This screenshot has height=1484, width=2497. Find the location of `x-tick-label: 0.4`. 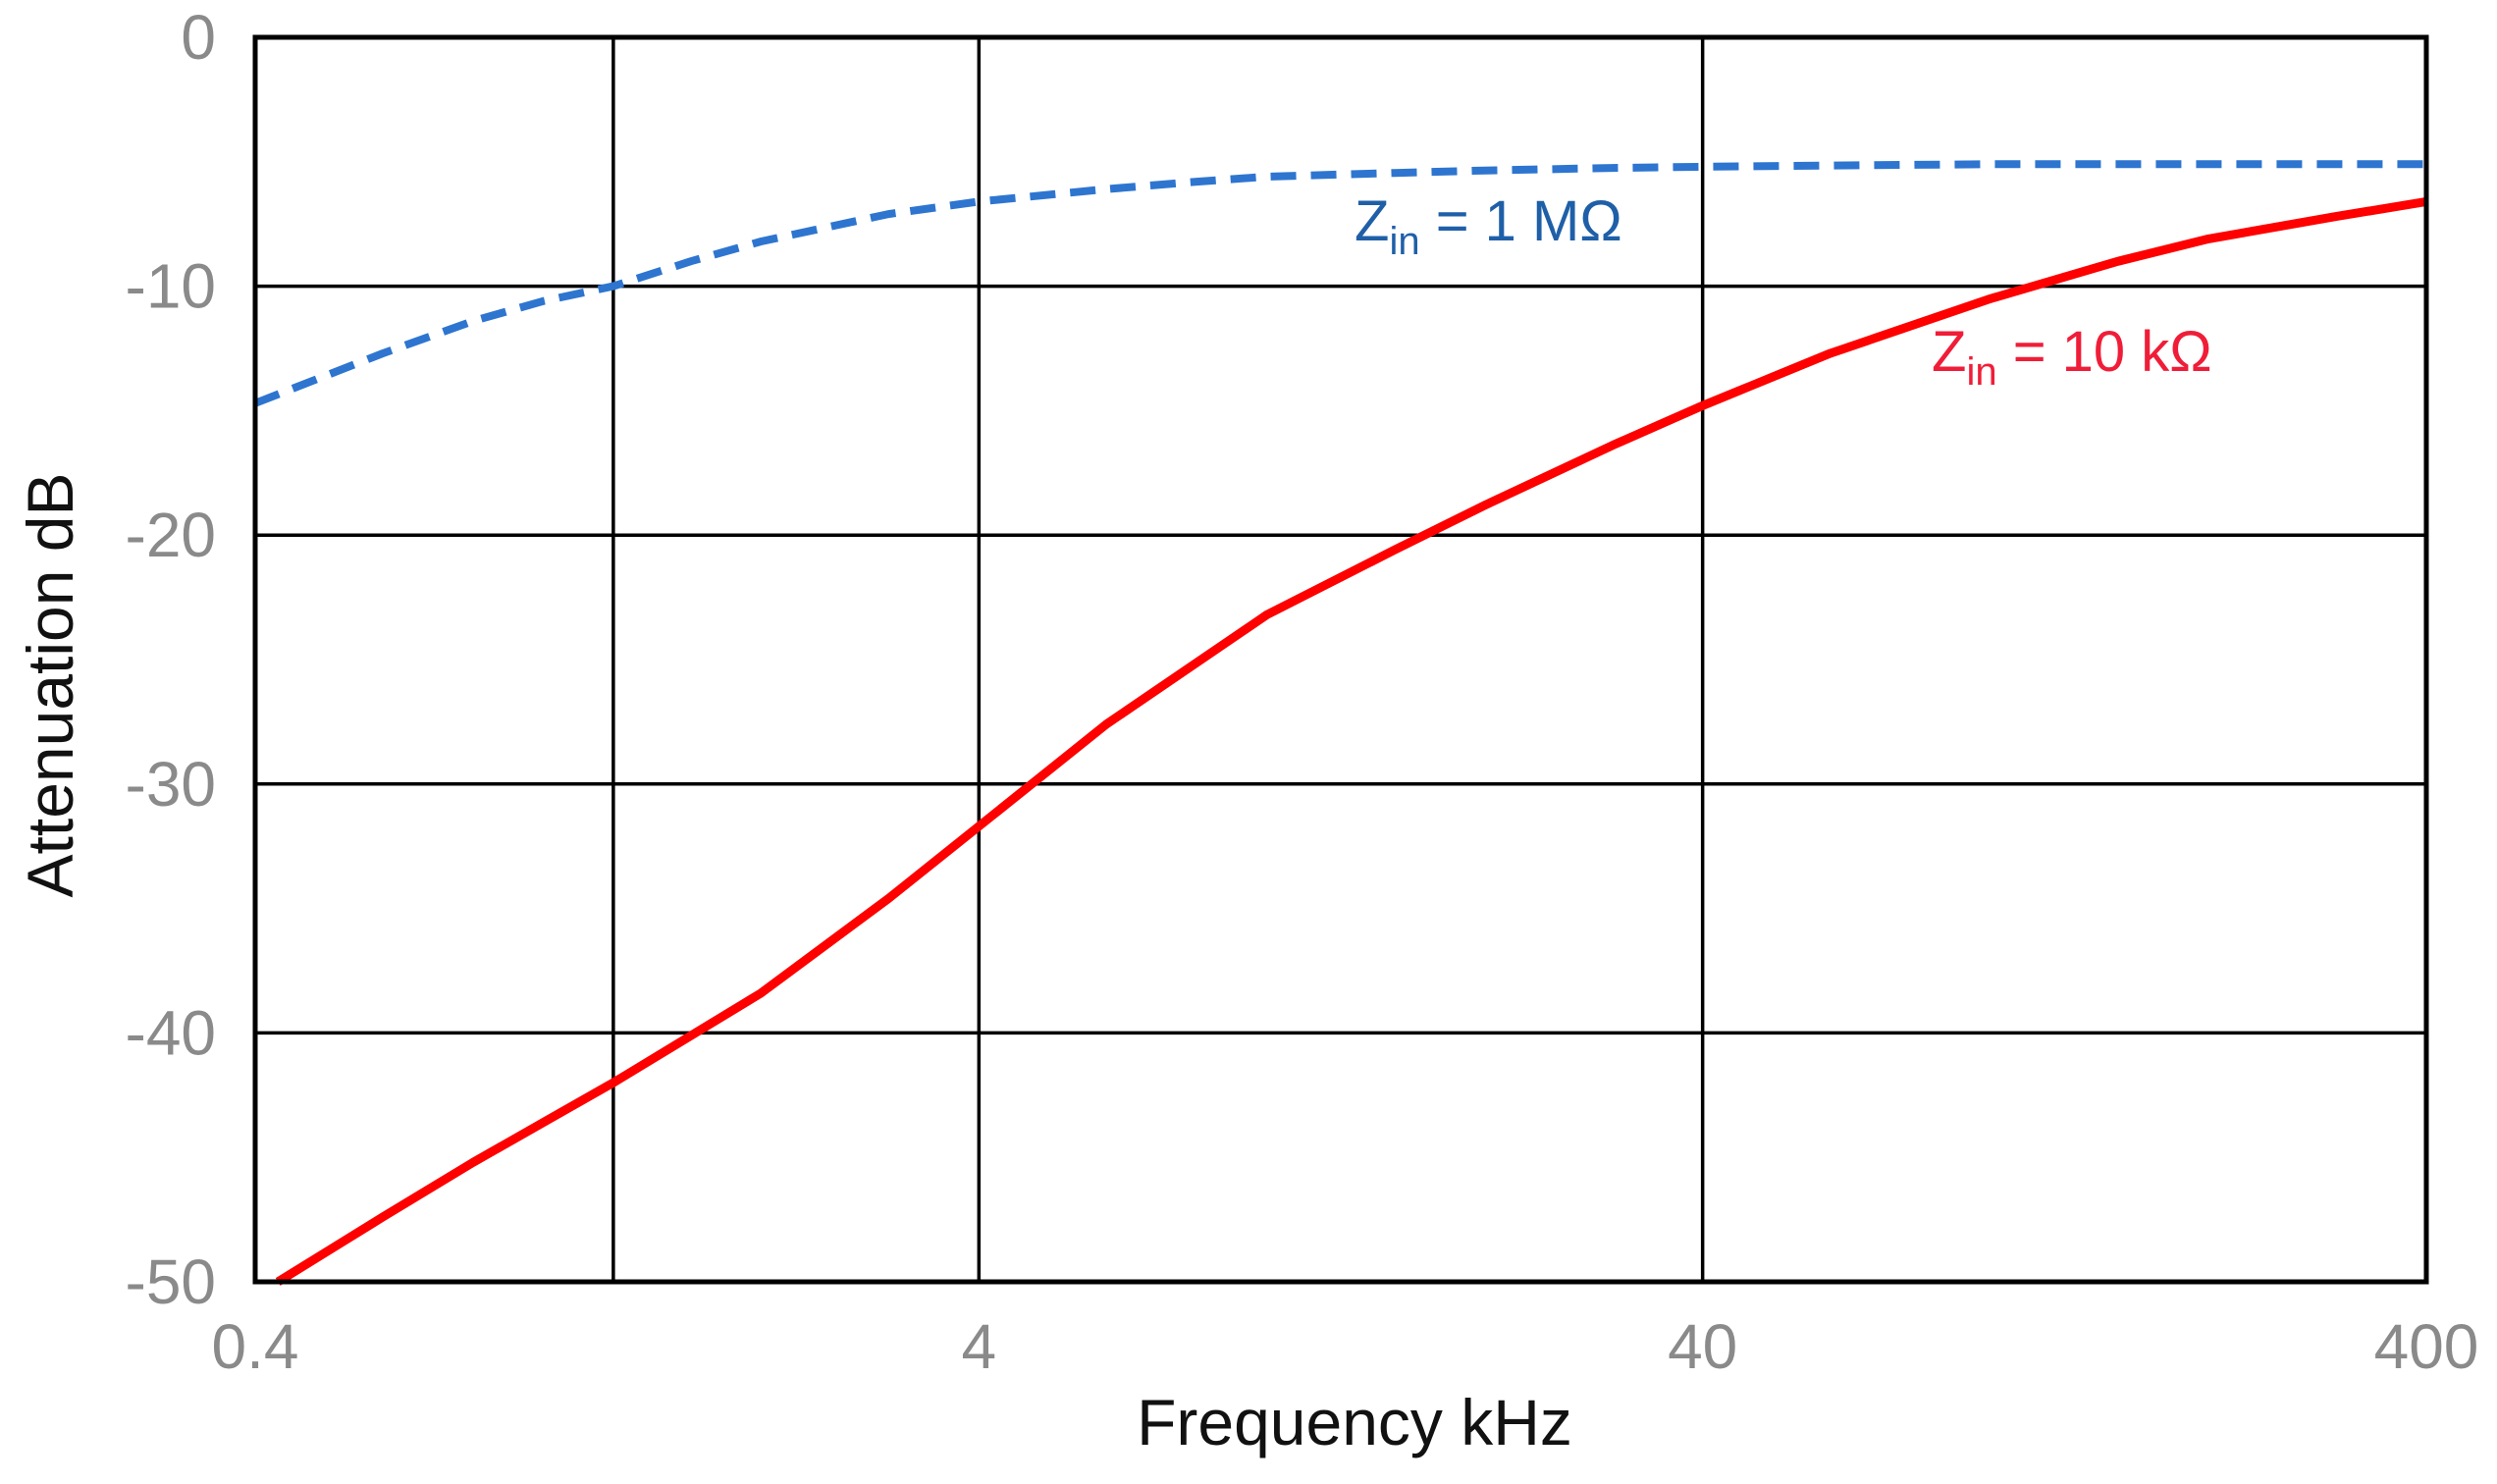

x-tick-label: 0.4 is located at coordinates (255, 1347).